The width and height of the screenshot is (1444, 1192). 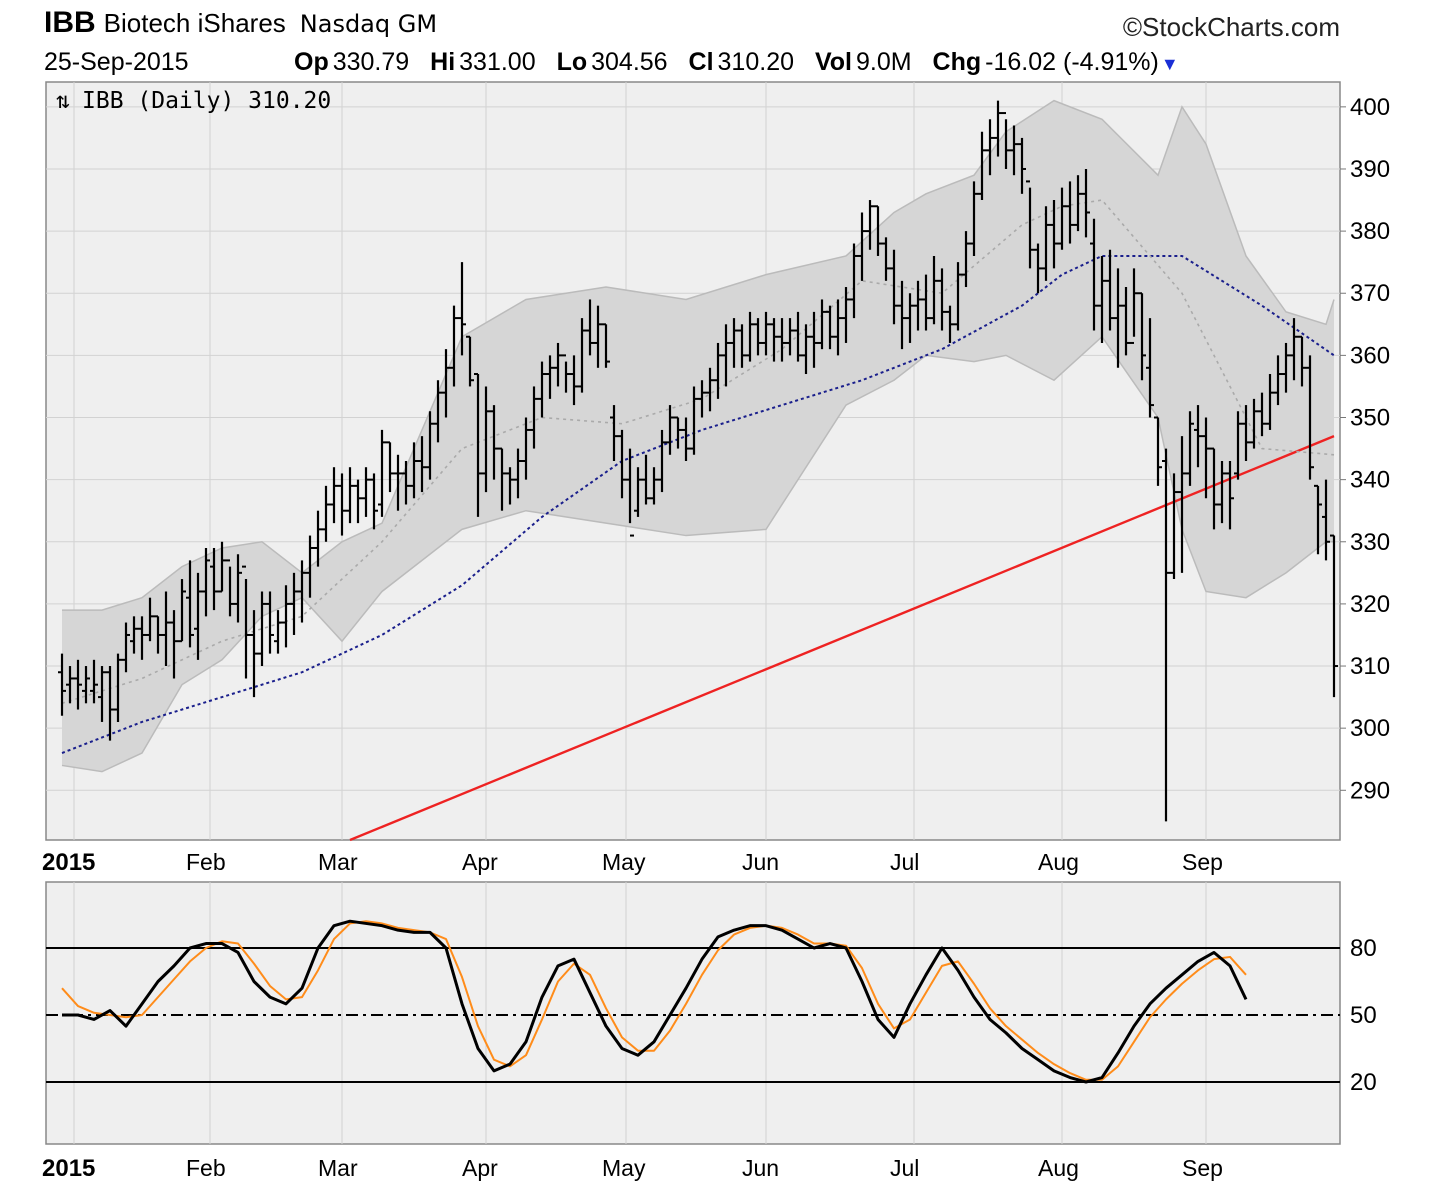 I want to click on price-y-axis: 290 300 310 320 330 340 350 360 370 380 390 400, so click(x=1365, y=449).